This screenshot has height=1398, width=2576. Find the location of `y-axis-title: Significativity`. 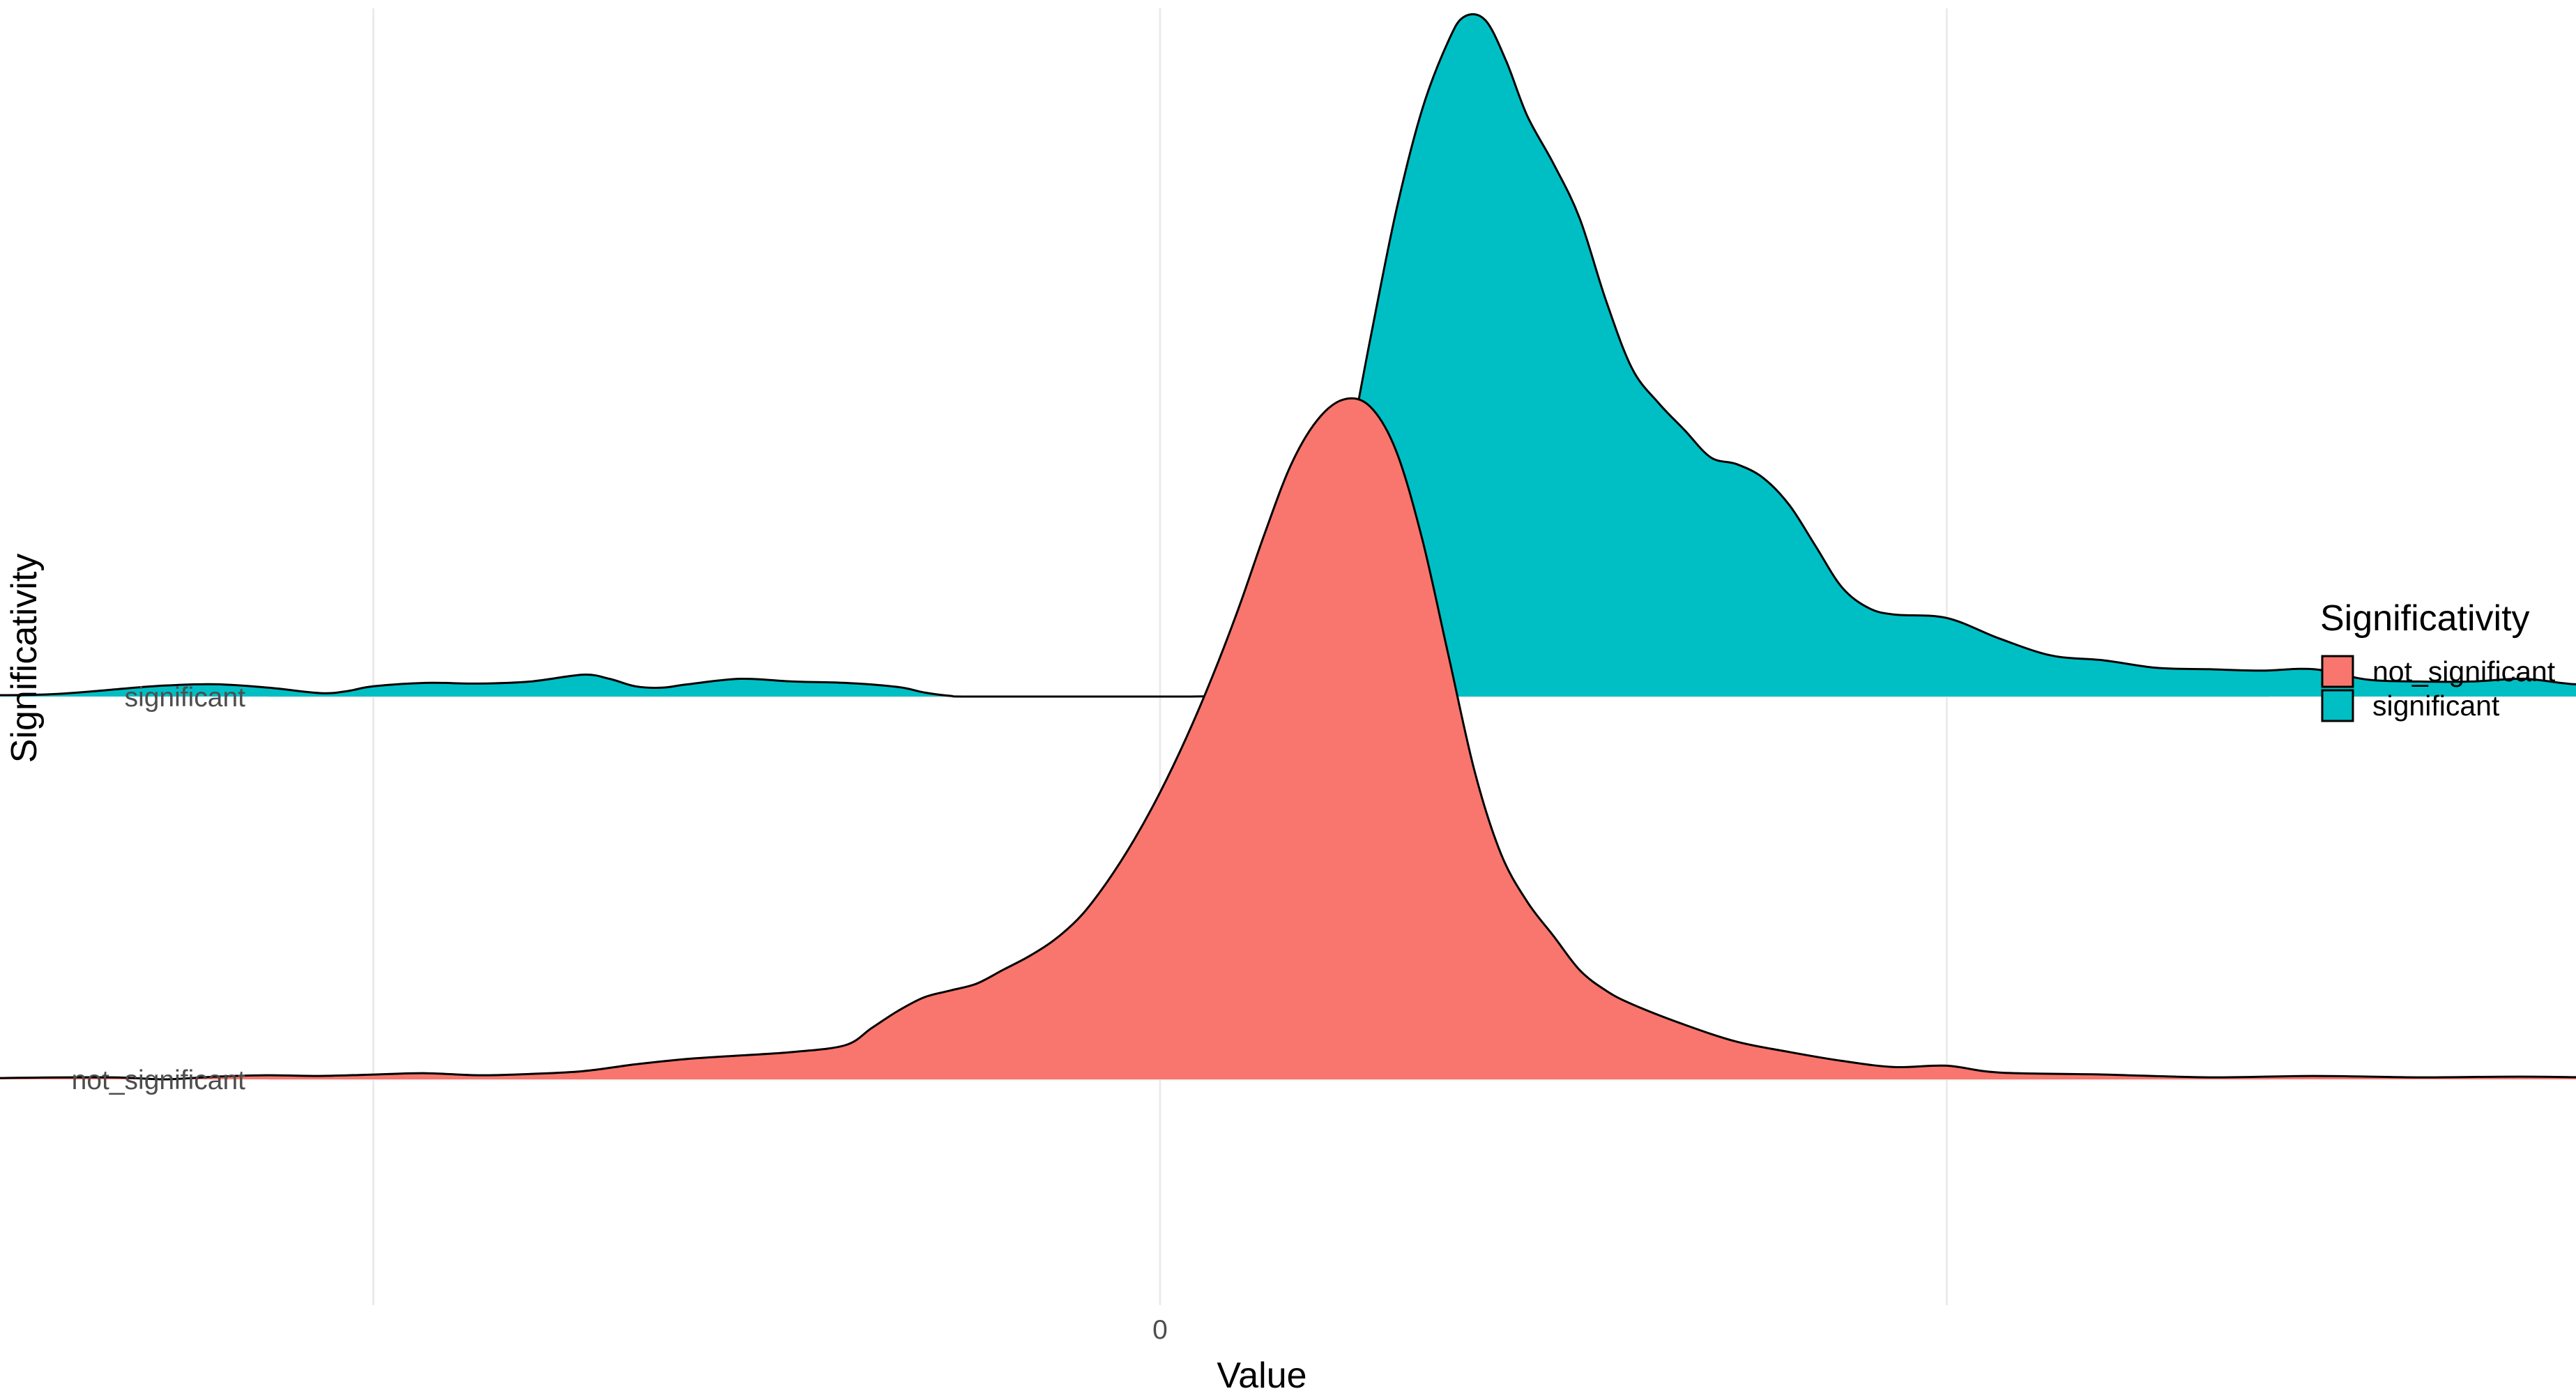

y-axis-title: Significativity is located at coordinates (25, 659).